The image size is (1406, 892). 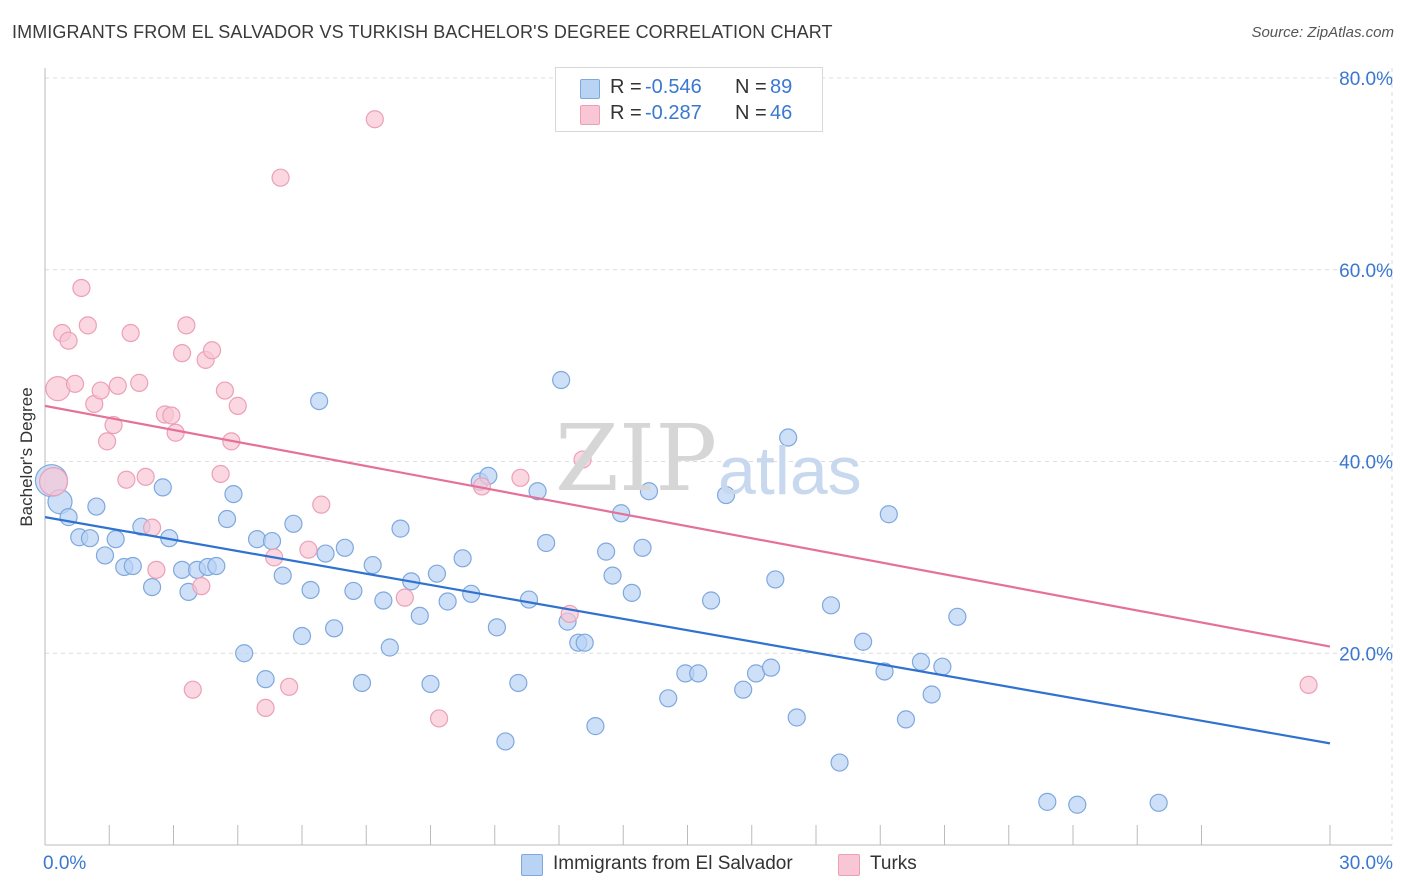 What do you see at coordinates (1366, 654) in the screenshot?
I see `y-tick-label: 20.0%` at bounding box center [1366, 654].